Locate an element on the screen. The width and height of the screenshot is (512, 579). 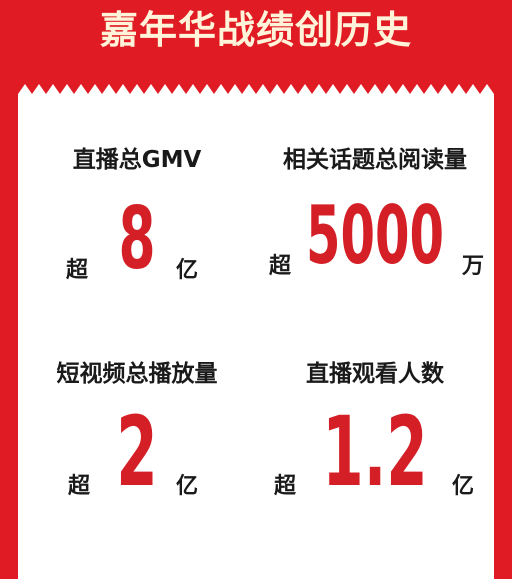
stat-label: 短视频总播放量 is located at coordinates (137, 374).